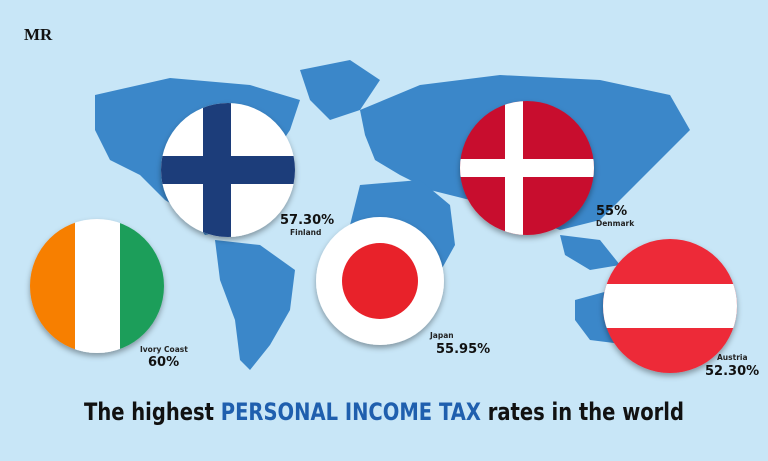 This screenshot has height=461, width=768. What do you see at coordinates (228, 170) in the screenshot?
I see `flag-finland` at bounding box center [228, 170].